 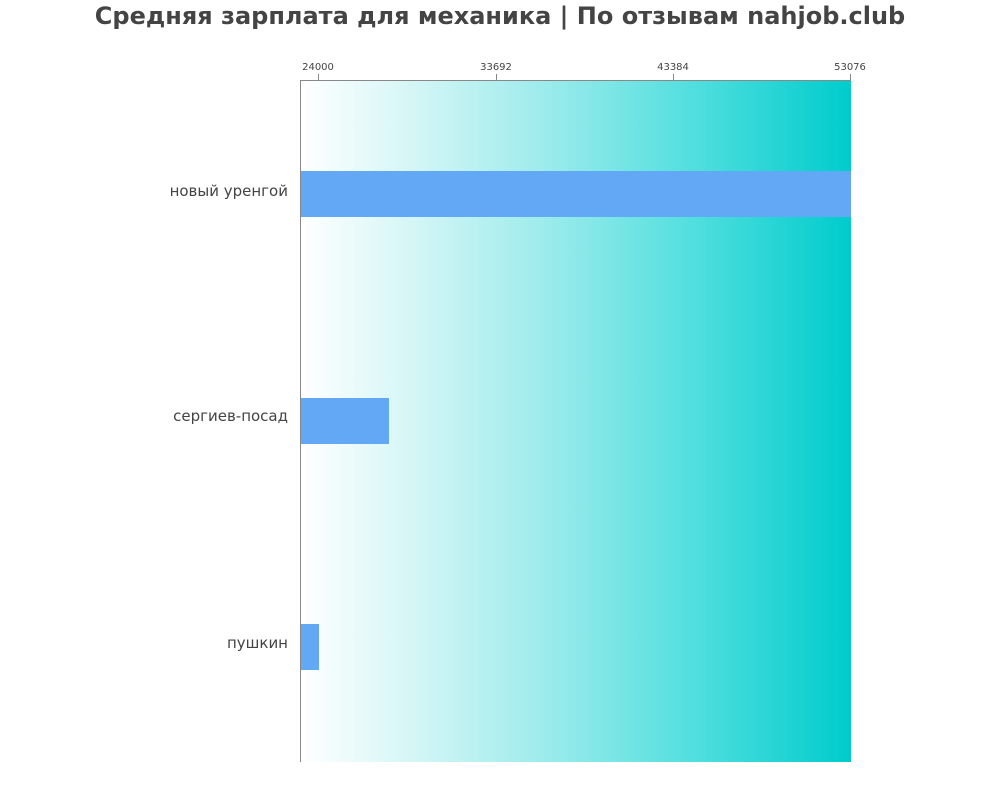 What do you see at coordinates (345, 421) in the screenshot?
I see `bar-sergiev-posad` at bounding box center [345, 421].